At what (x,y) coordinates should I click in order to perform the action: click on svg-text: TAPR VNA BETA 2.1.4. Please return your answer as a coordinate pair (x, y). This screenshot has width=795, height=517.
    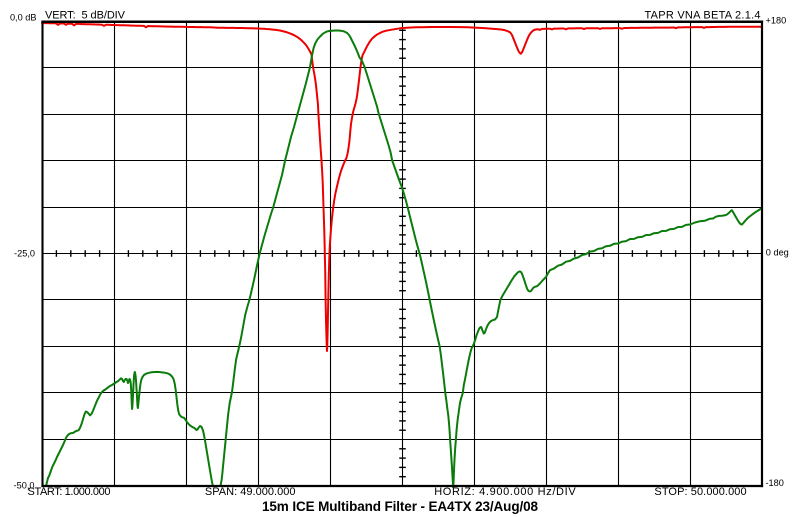
    Looking at the image, I should click on (703, 16).